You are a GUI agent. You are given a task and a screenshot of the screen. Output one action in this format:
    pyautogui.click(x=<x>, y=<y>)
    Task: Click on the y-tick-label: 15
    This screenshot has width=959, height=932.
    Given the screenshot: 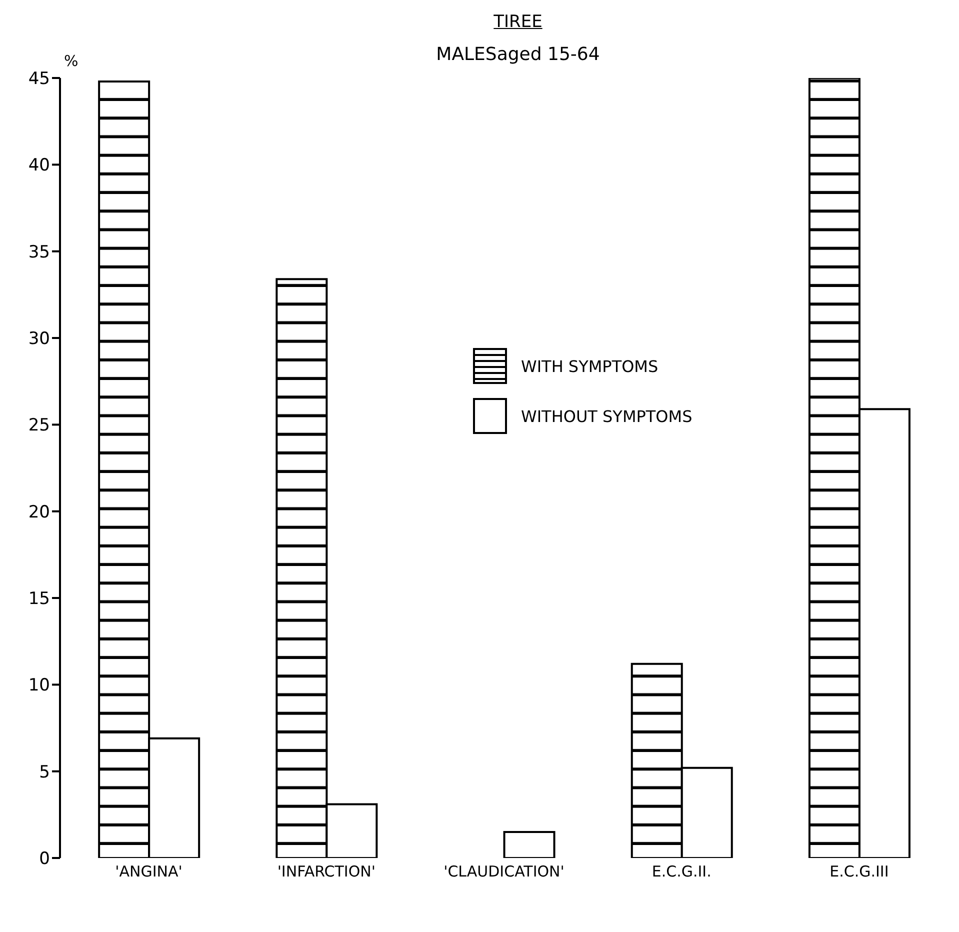 What is the action you would take?
    pyautogui.click(x=39, y=599)
    